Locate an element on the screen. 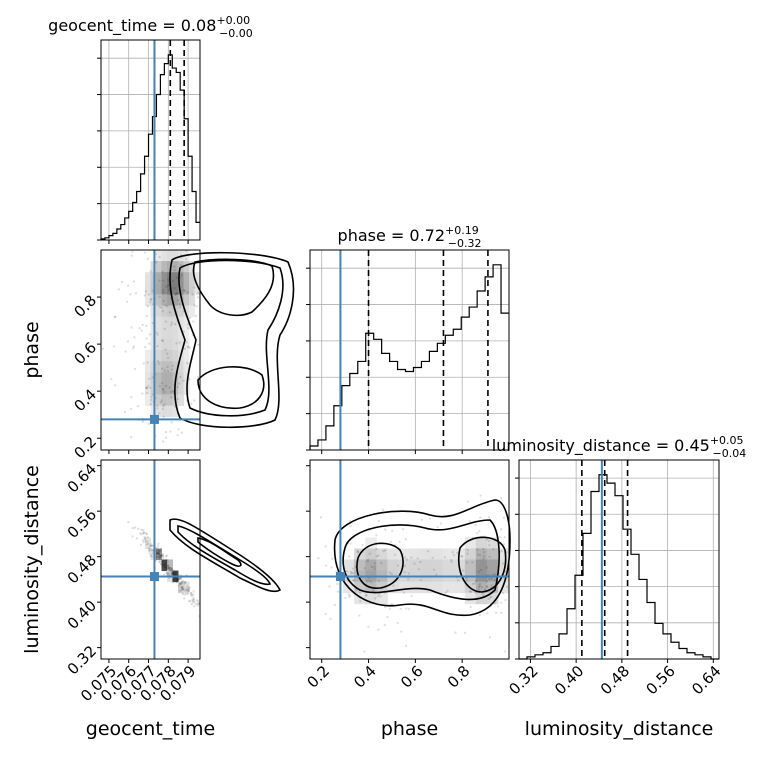 This screenshot has width=760, height=760. panel-title-phase: phase = 0.72+0.19 −0.32 is located at coordinates (410, 237).